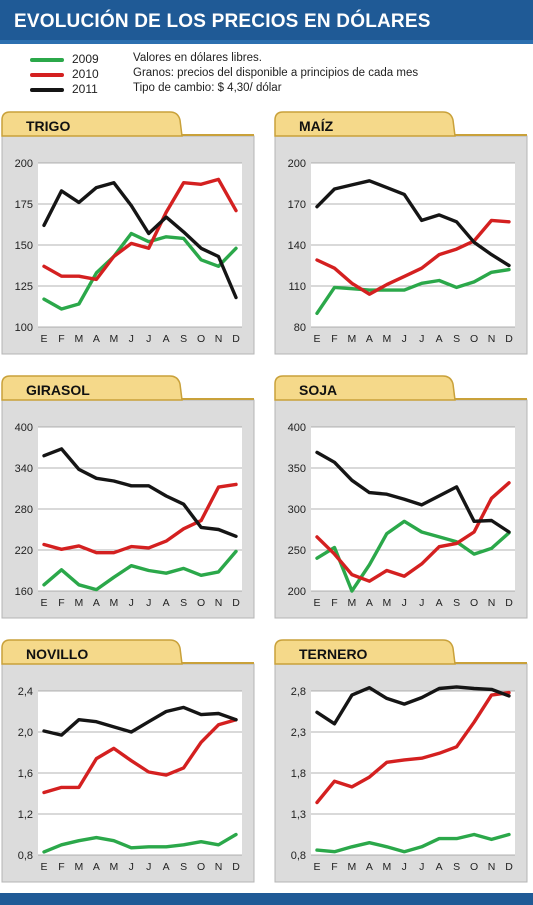 This screenshot has height=905, width=533. I want to click on legend-label-2011: 2011, so click(85, 89).